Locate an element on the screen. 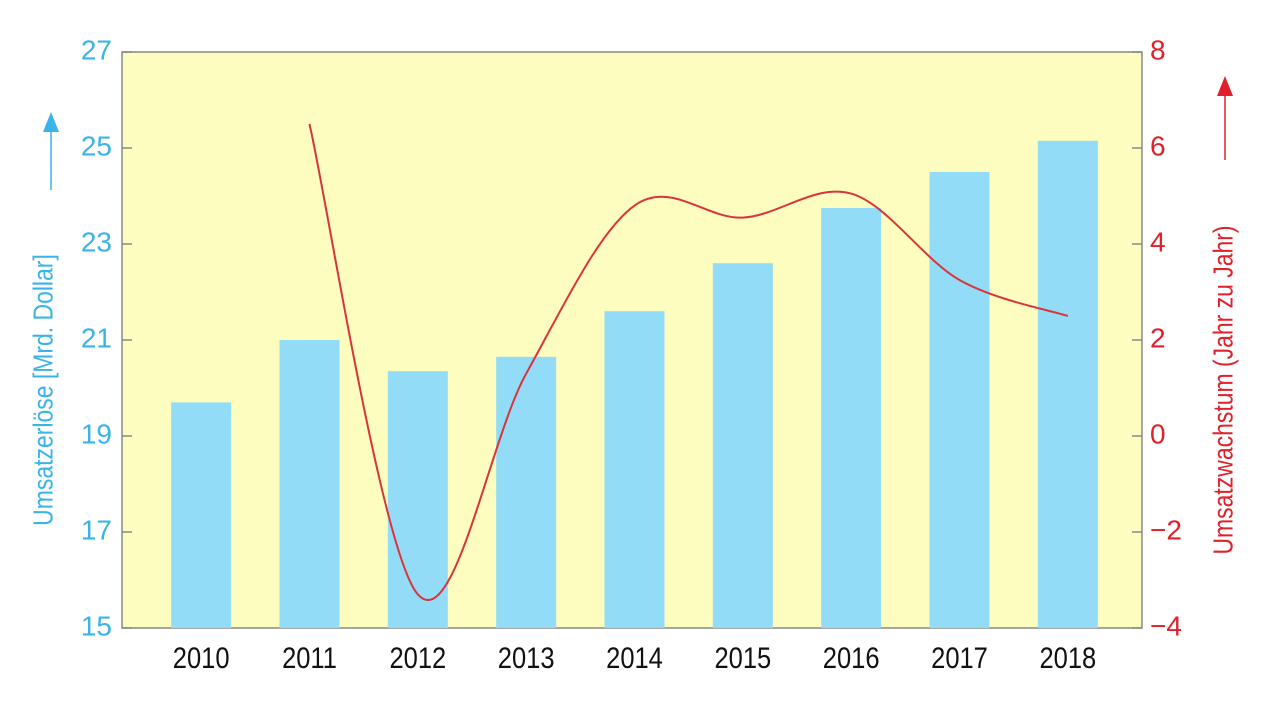 The image size is (1280, 719). y-tick-label: 25 is located at coordinates (96, 145).